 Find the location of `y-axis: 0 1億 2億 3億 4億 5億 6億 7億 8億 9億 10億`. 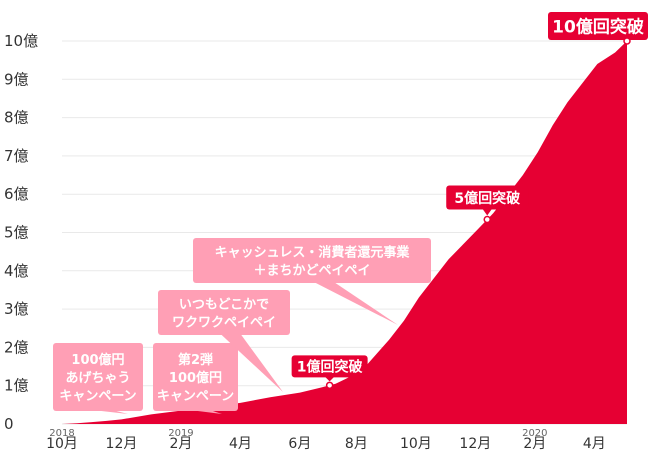

y-axis: 0 1億 2億 3億 4億 5億 6億 7億 8億 9億 10億 is located at coordinates (21, 232).